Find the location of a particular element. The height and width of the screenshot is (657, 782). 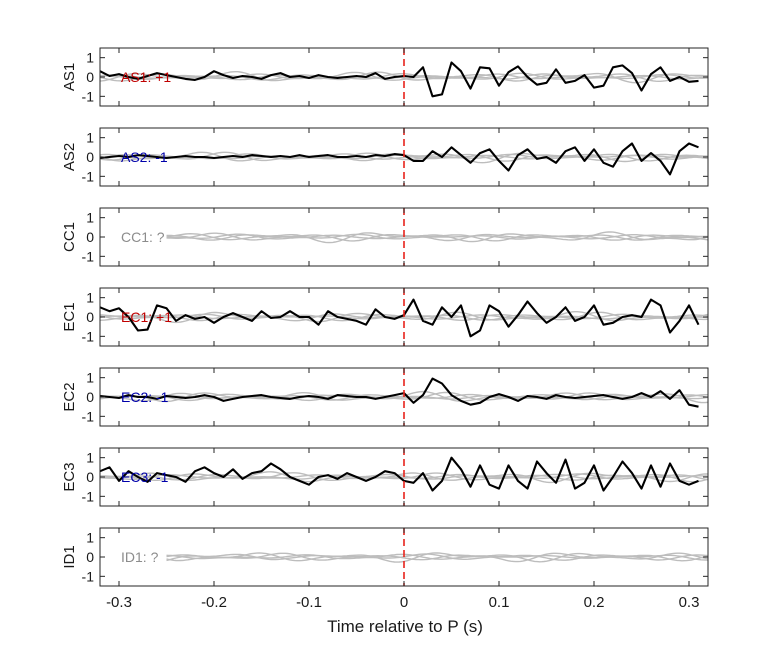

panel-ec1: -1 0 1 EC1 EC1: +1 is located at coordinates (385, 317).